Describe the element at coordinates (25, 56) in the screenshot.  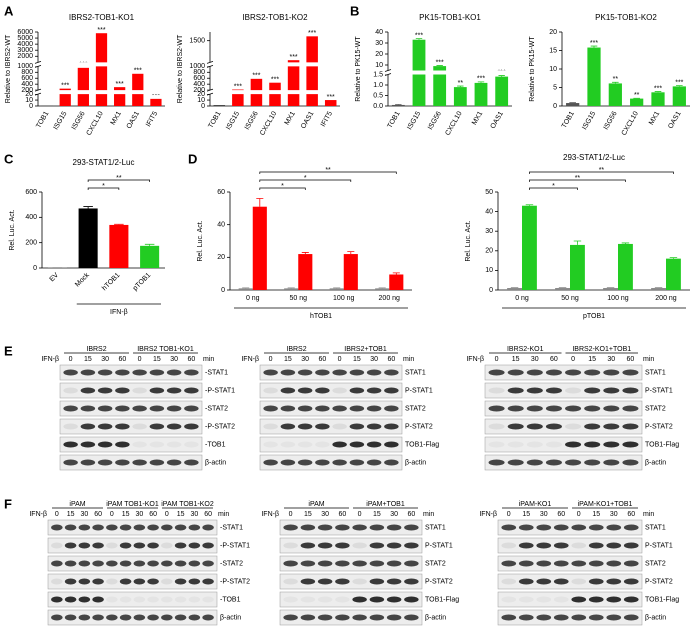
I see `y-tick-label: 2000` at that location.